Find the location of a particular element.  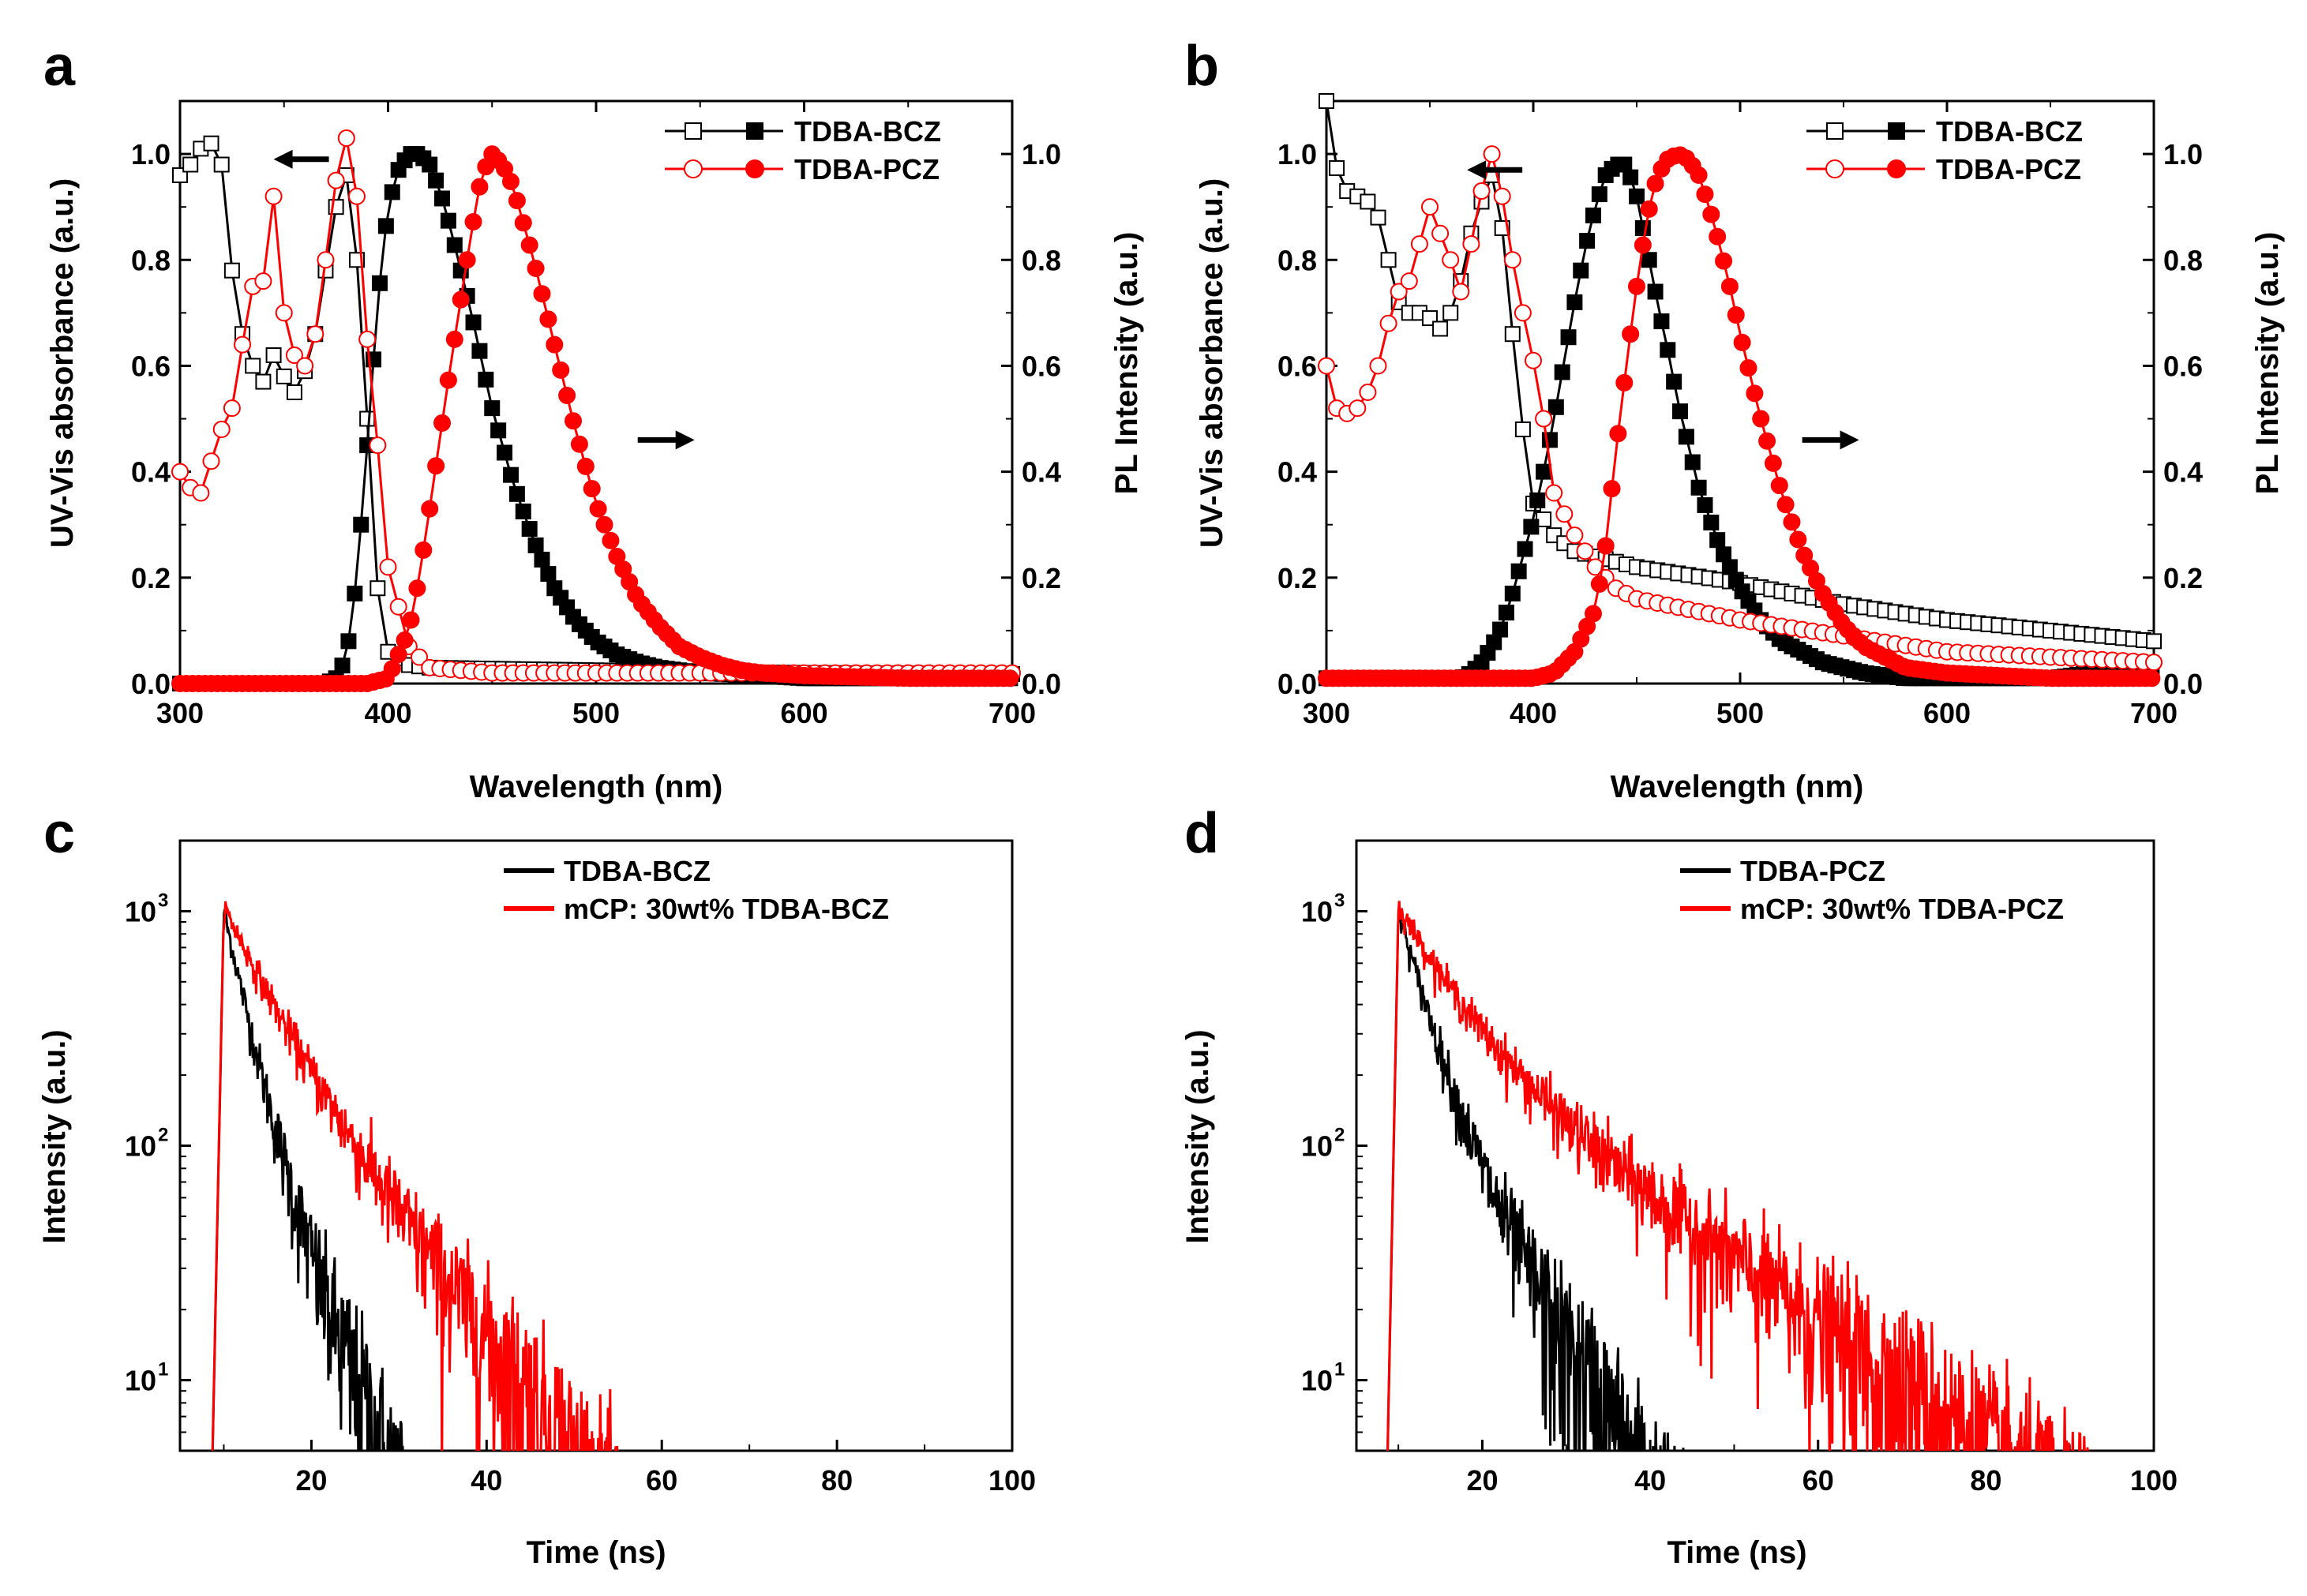

panel-a-plot-frame is located at coordinates (596, 392).